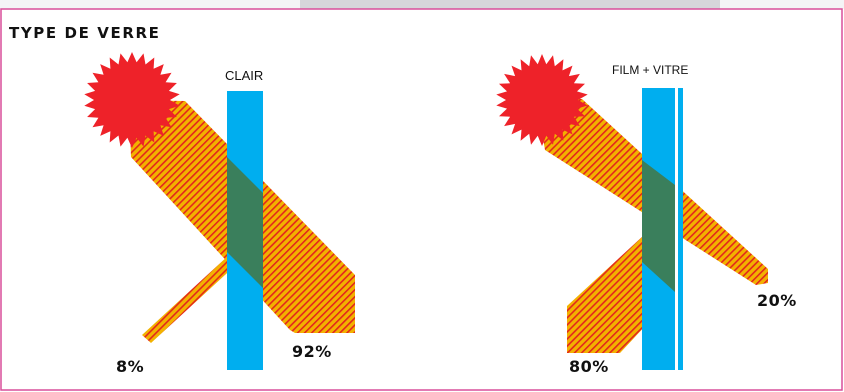 The image size is (844, 392). I want to click on reflected-percentage: 8%, so click(130, 366).